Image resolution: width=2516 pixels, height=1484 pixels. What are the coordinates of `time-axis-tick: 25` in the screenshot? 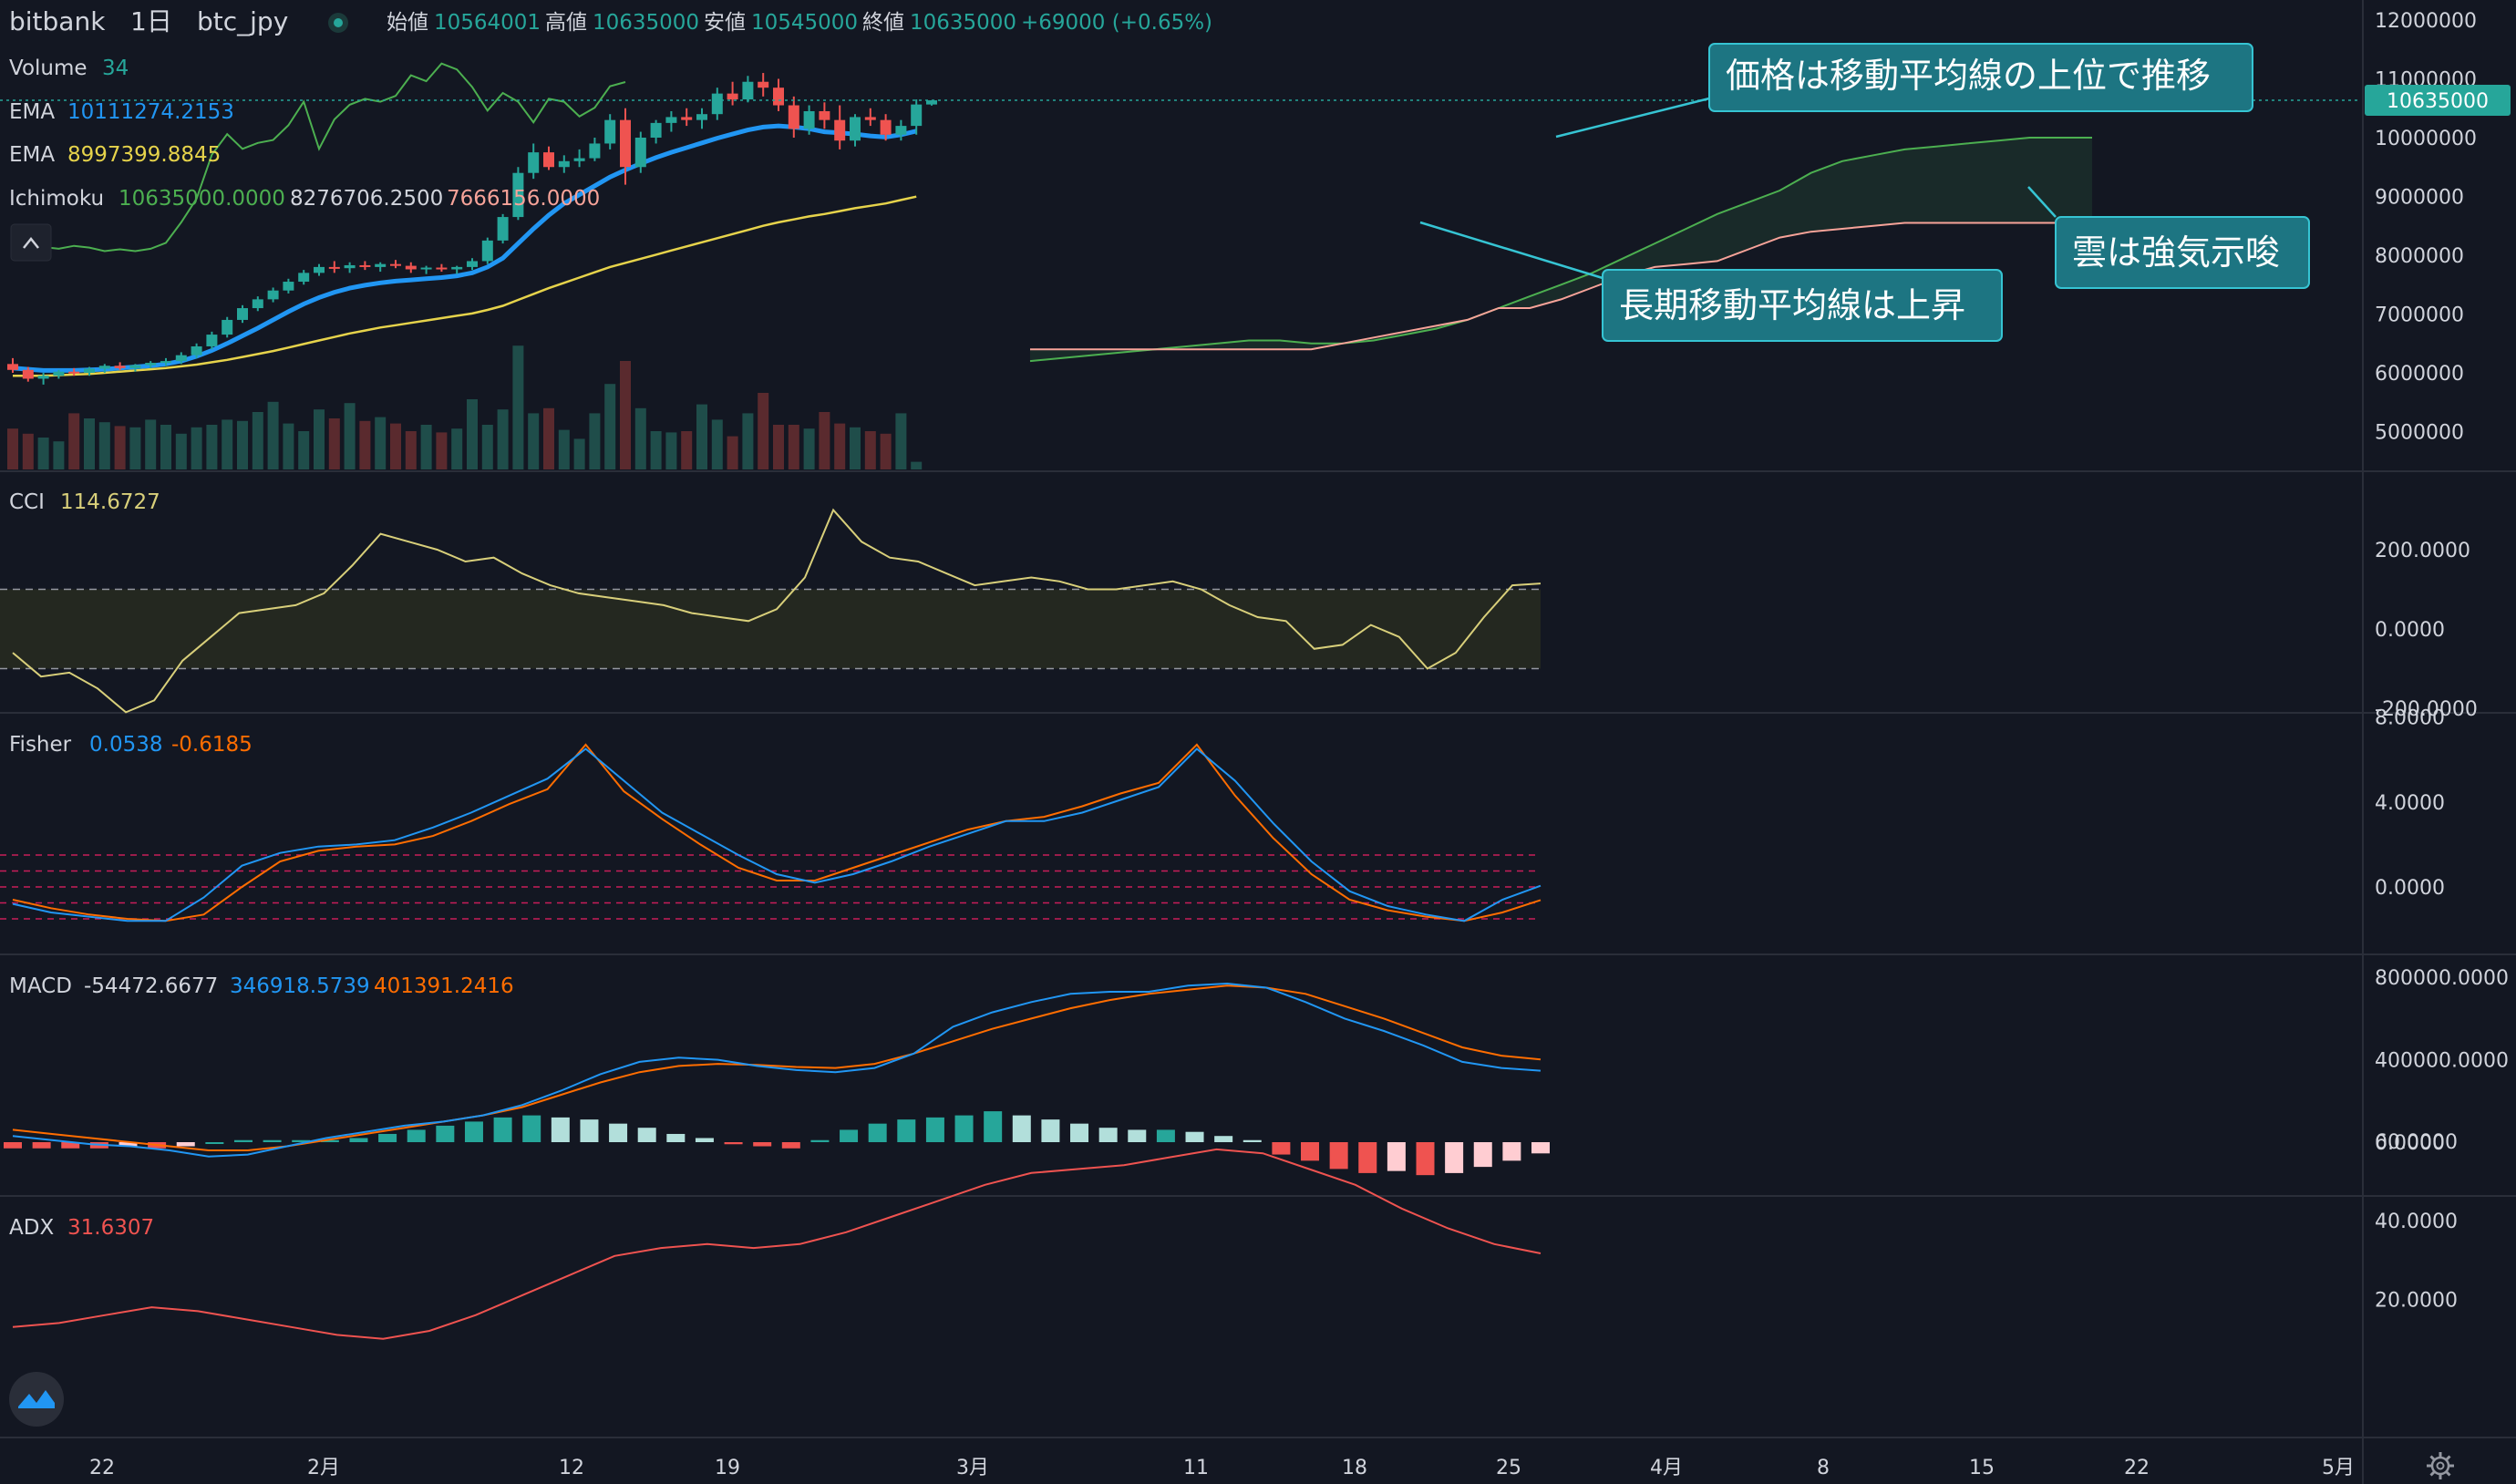 It's located at (1508, 1468).